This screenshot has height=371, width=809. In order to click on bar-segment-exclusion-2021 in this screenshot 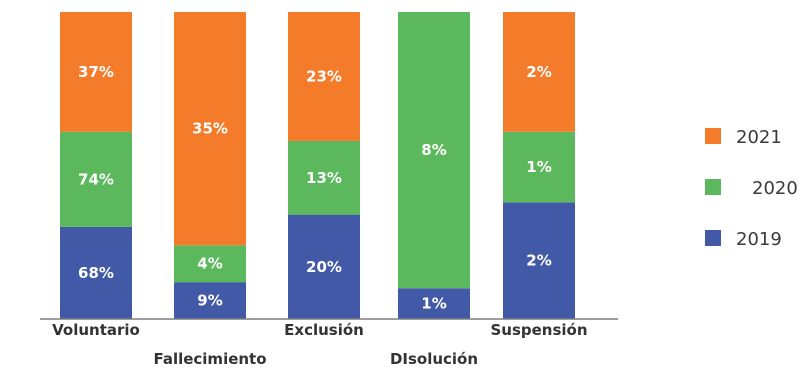, I will do `click(324, 76)`.